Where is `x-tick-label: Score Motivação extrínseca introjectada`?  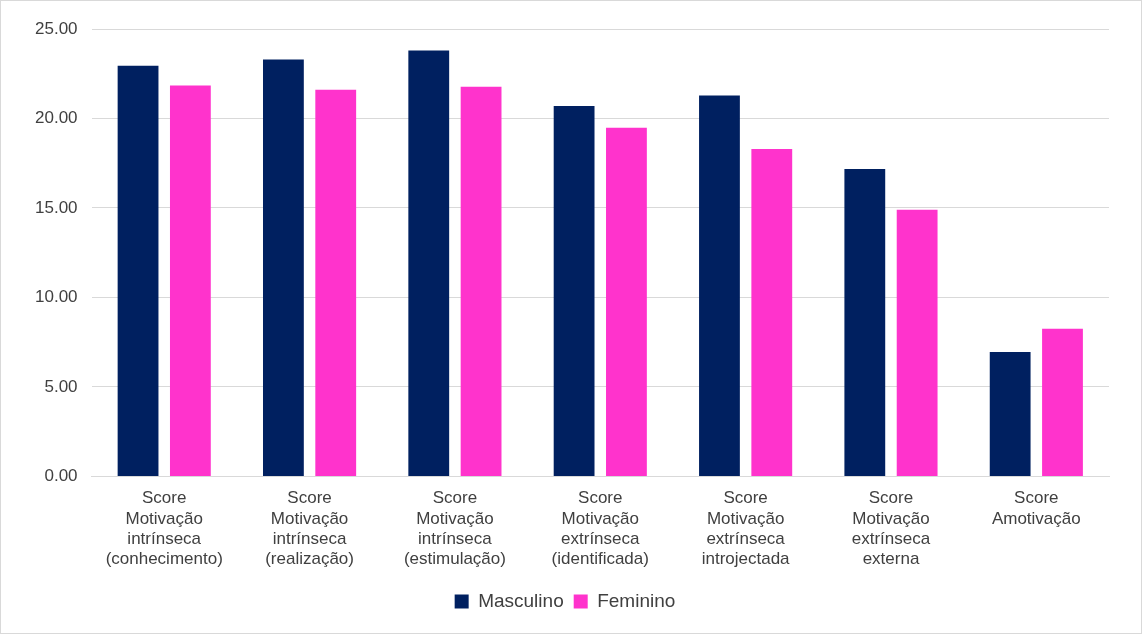 x-tick-label: Score Motivação extrínseca introjectada is located at coordinates (746, 528).